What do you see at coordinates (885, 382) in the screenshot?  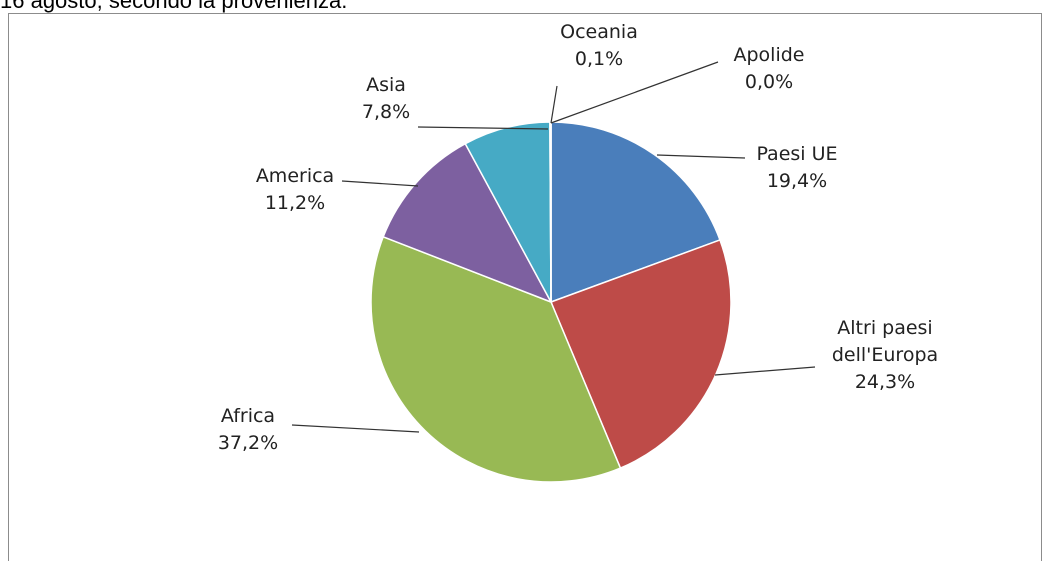 I see `slice-value-label: 24,3%` at bounding box center [885, 382].